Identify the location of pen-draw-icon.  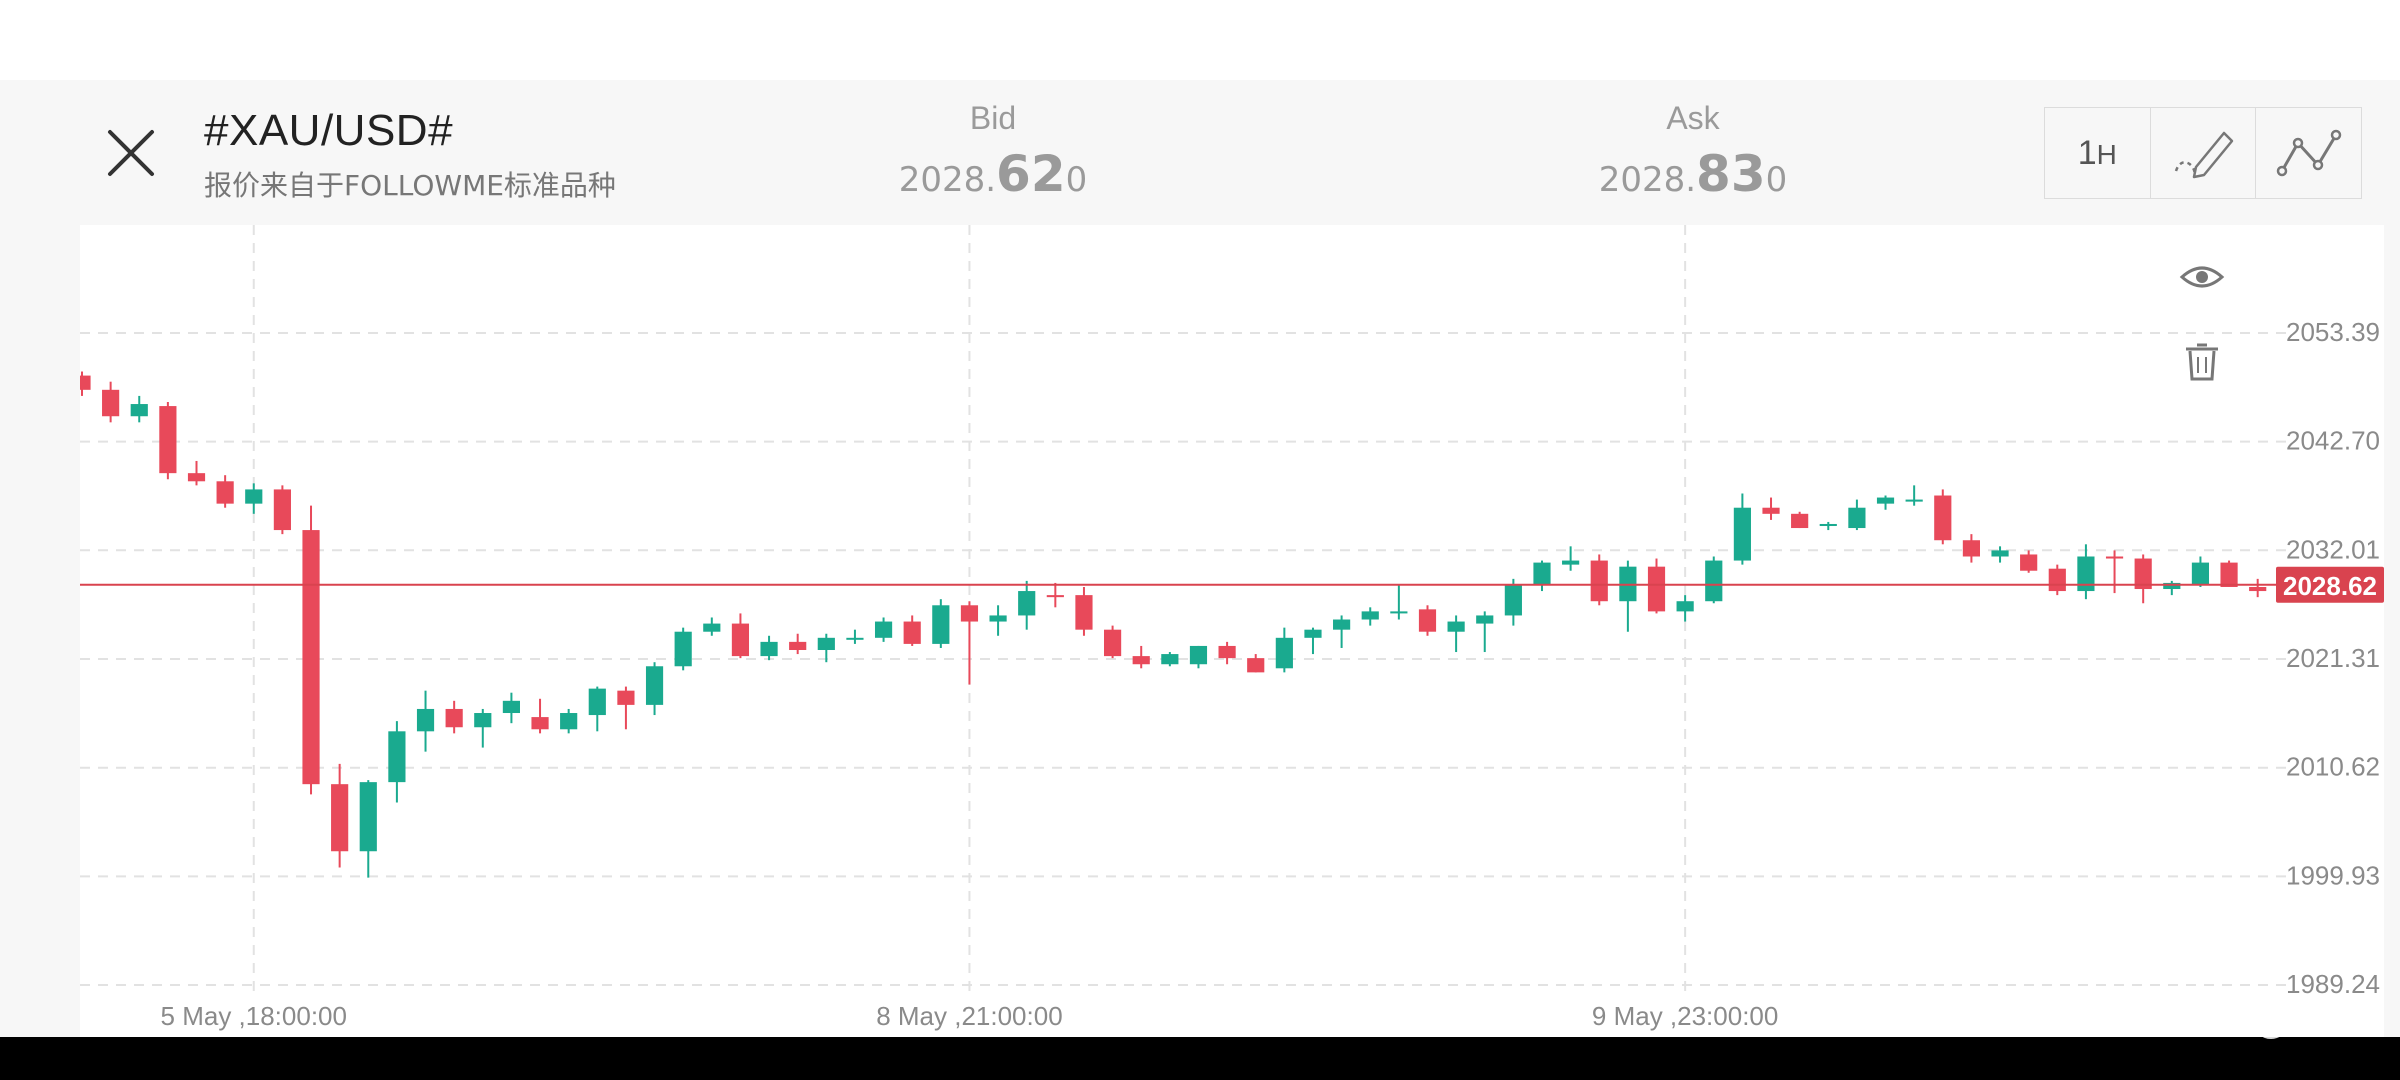
(2204, 155).